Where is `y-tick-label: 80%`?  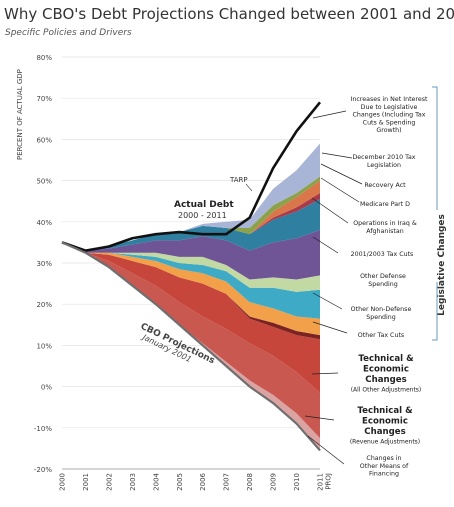 y-tick-label: 80% is located at coordinates (44, 58).